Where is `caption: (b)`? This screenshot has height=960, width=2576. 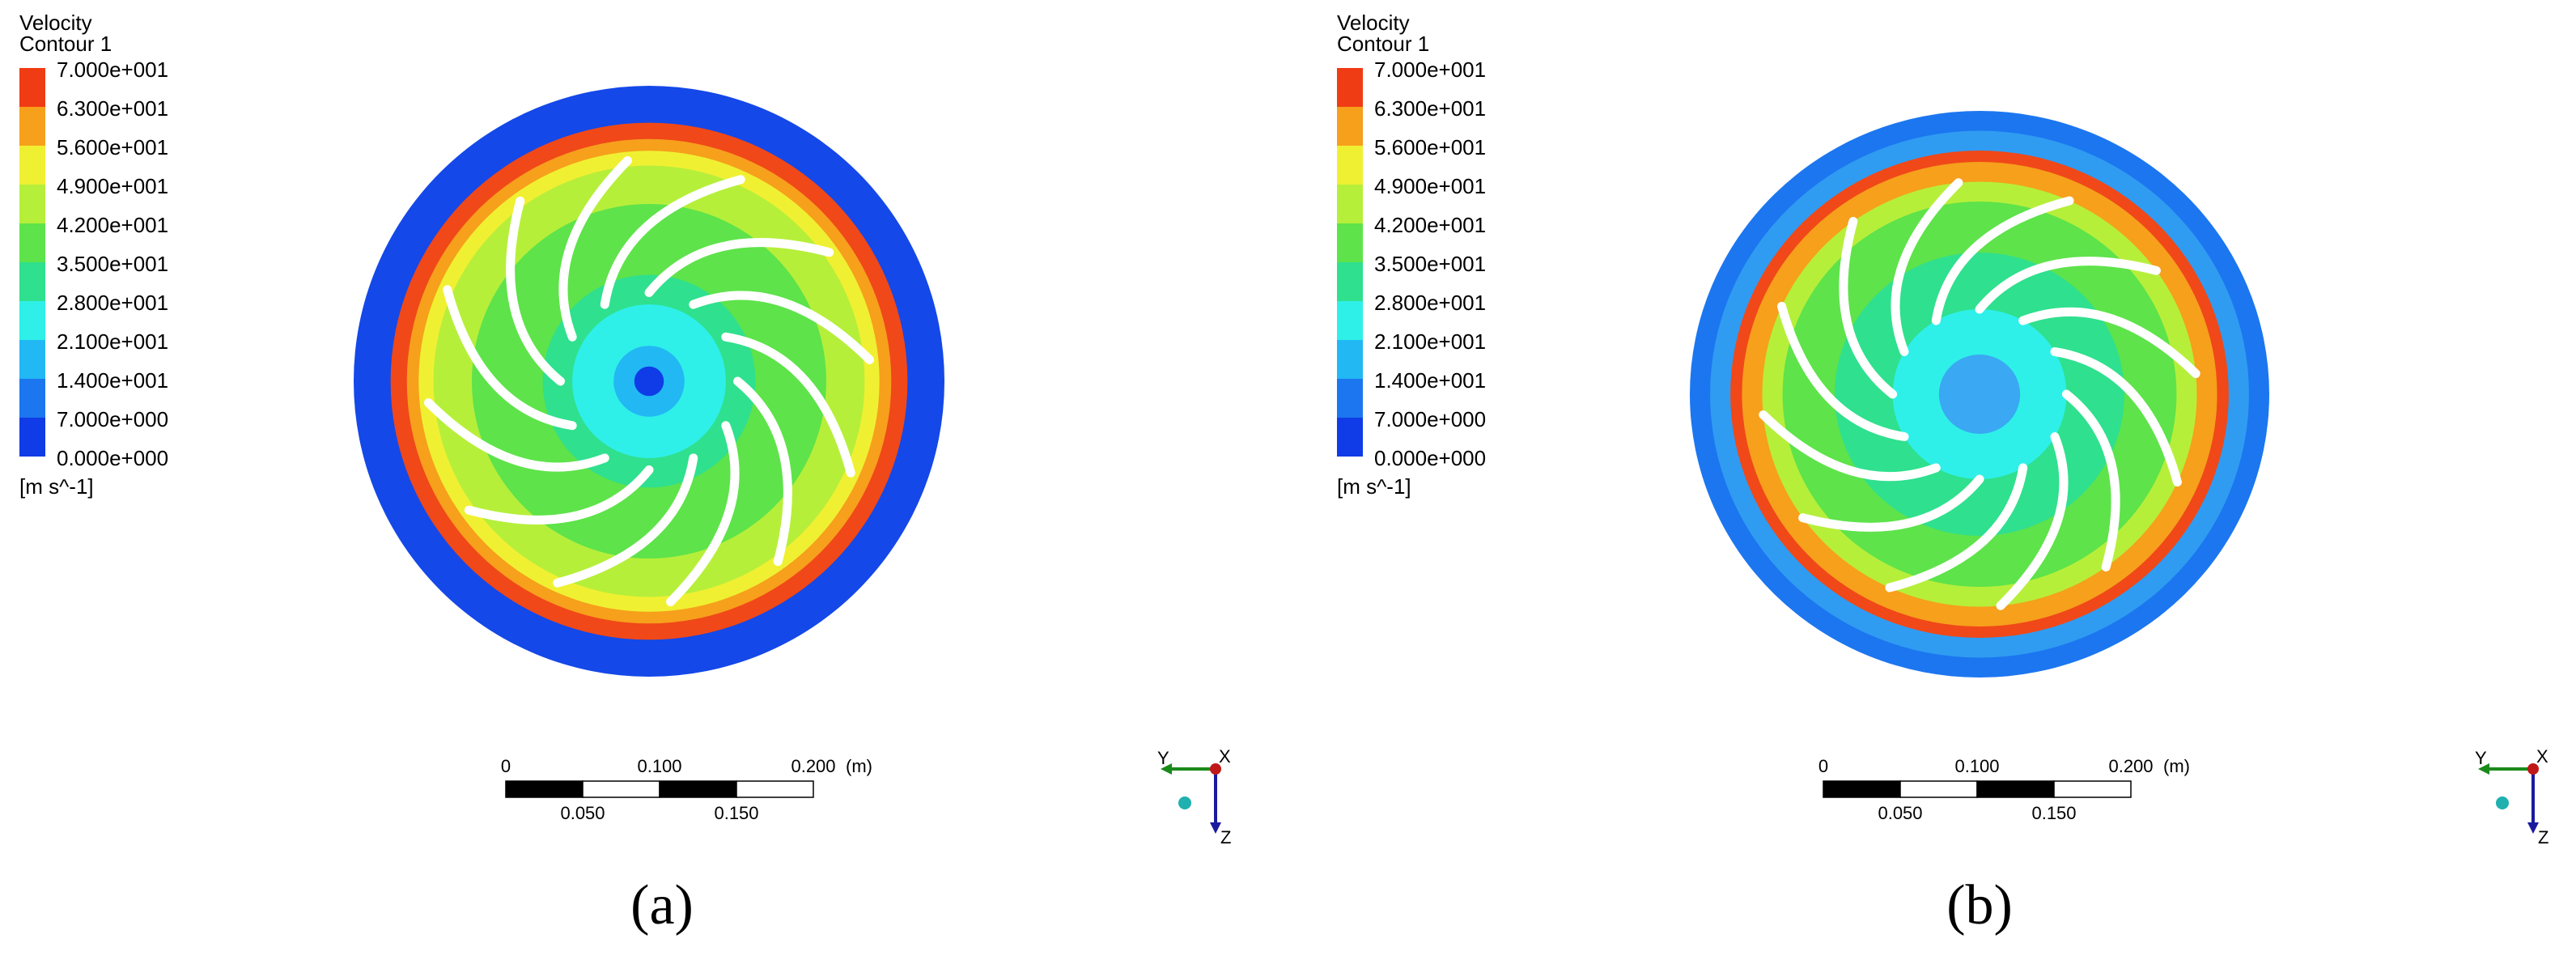 caption: (b) is located at coordinates (1979, 905).